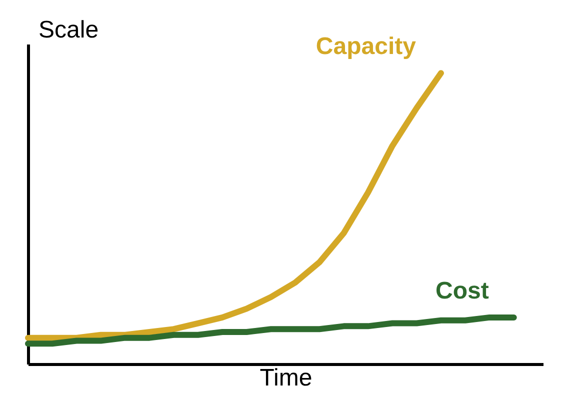 Image resolution: width=568 pixels, height=417 pixels. Describe the element at coordinates (462, 290) in the screenshot. I see `series-label: Cost` at that location.